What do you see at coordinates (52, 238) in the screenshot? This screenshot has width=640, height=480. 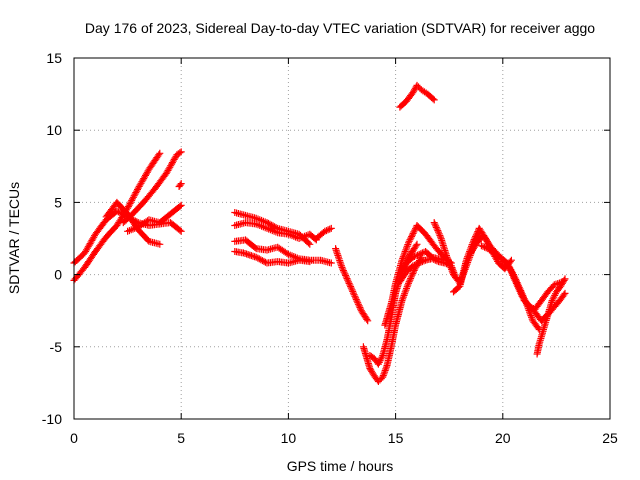 I see `y-tick-labels: -10 -5 0 5 10 15` at bounding box center [52, 238].